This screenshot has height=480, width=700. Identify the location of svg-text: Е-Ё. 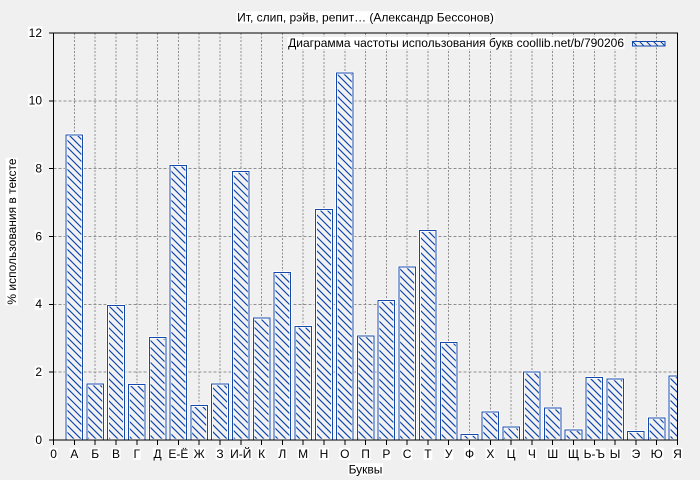
(178, 454).